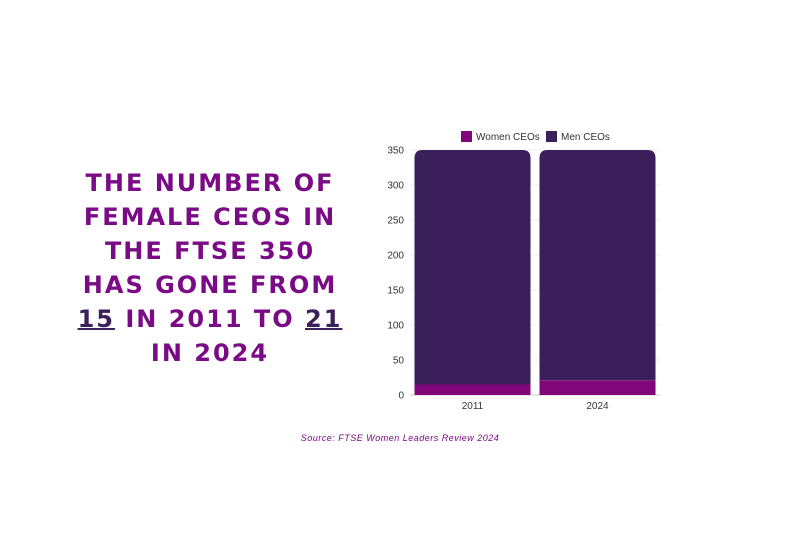 The width and height of the screenshot is (800, 534). What do you see at coordinates (96, 319) in the screenshot?
I see `headline-number-2011: 15` at bounding box center [96, 319].